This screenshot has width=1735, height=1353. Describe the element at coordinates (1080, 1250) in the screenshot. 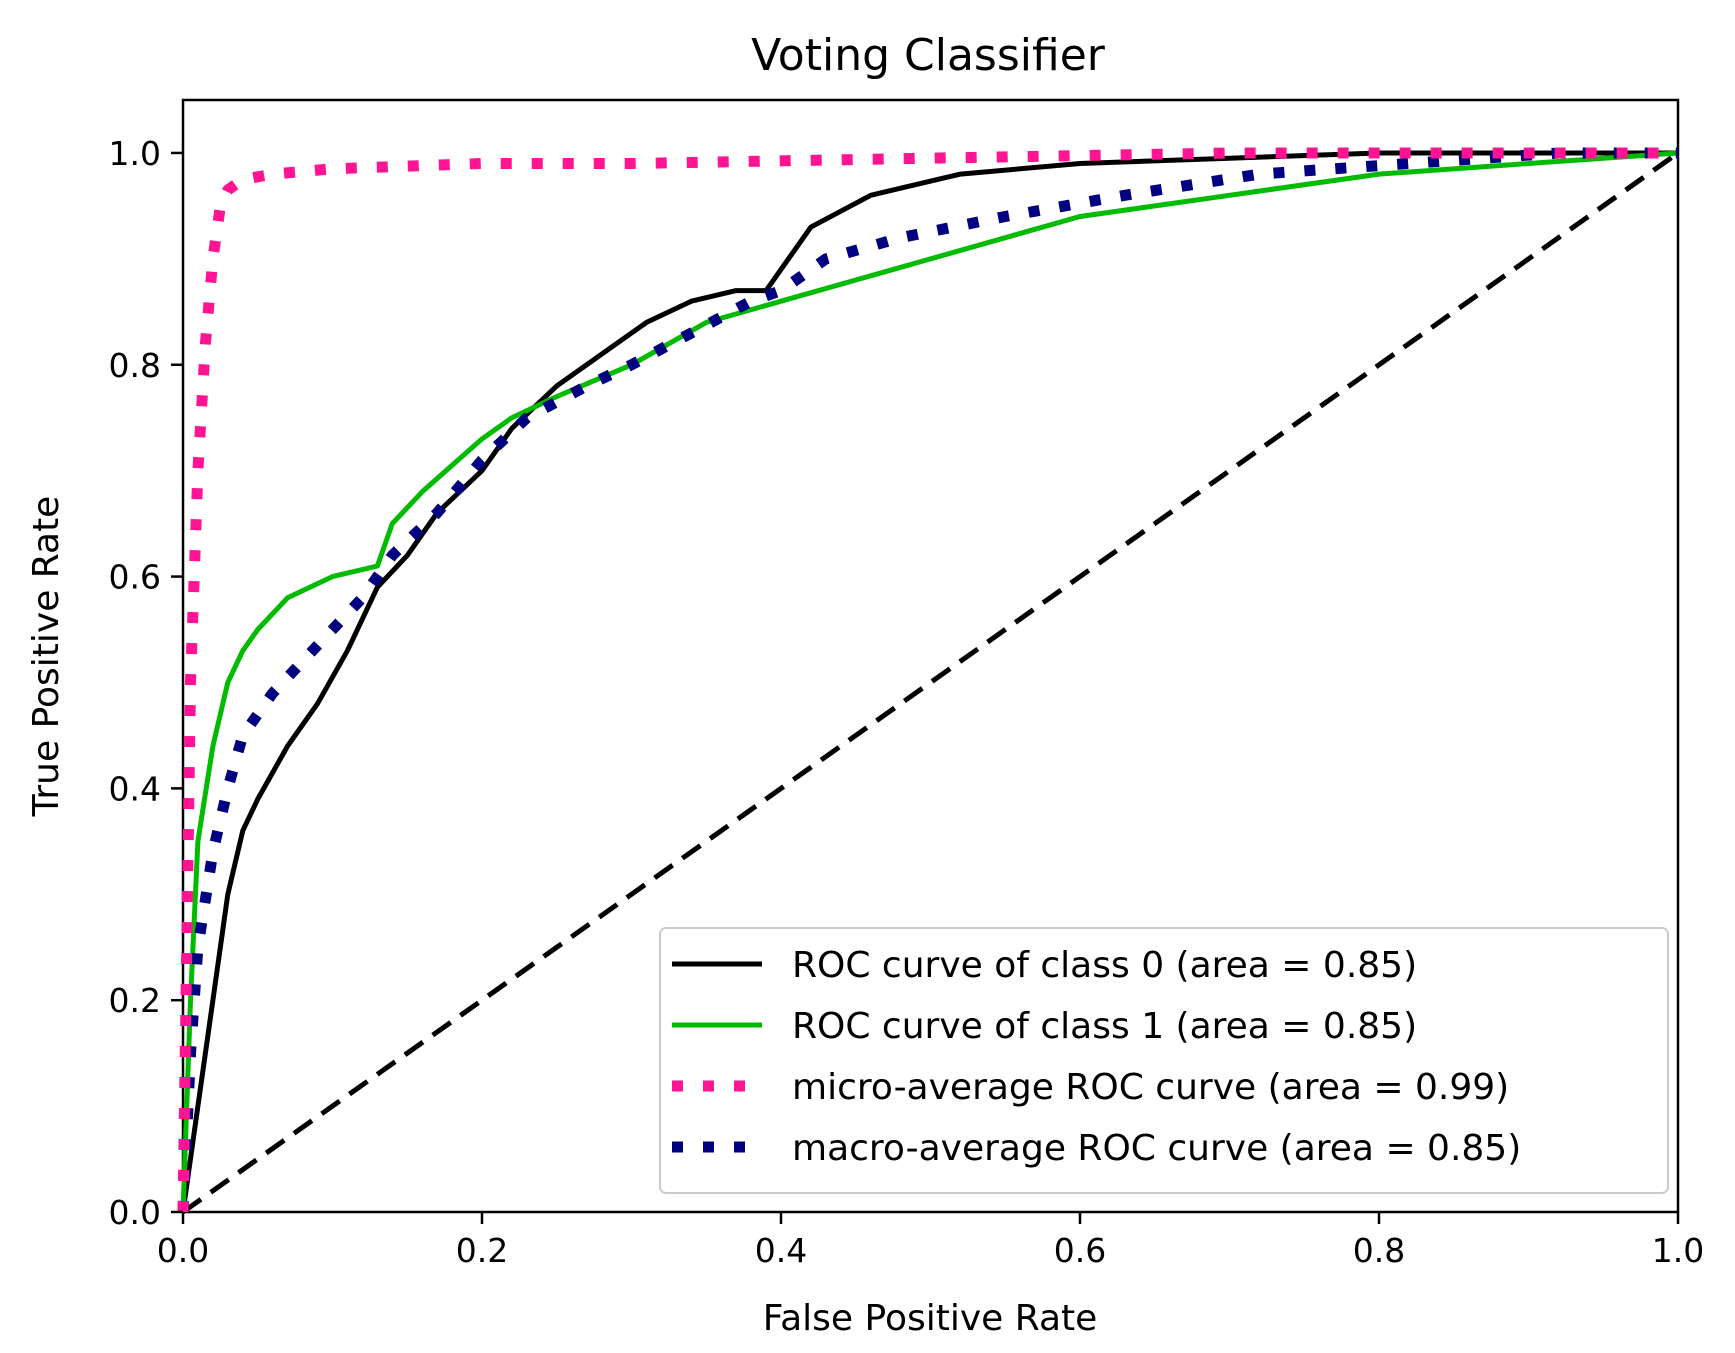

I see `x-tick-label: 0.6` at that location.